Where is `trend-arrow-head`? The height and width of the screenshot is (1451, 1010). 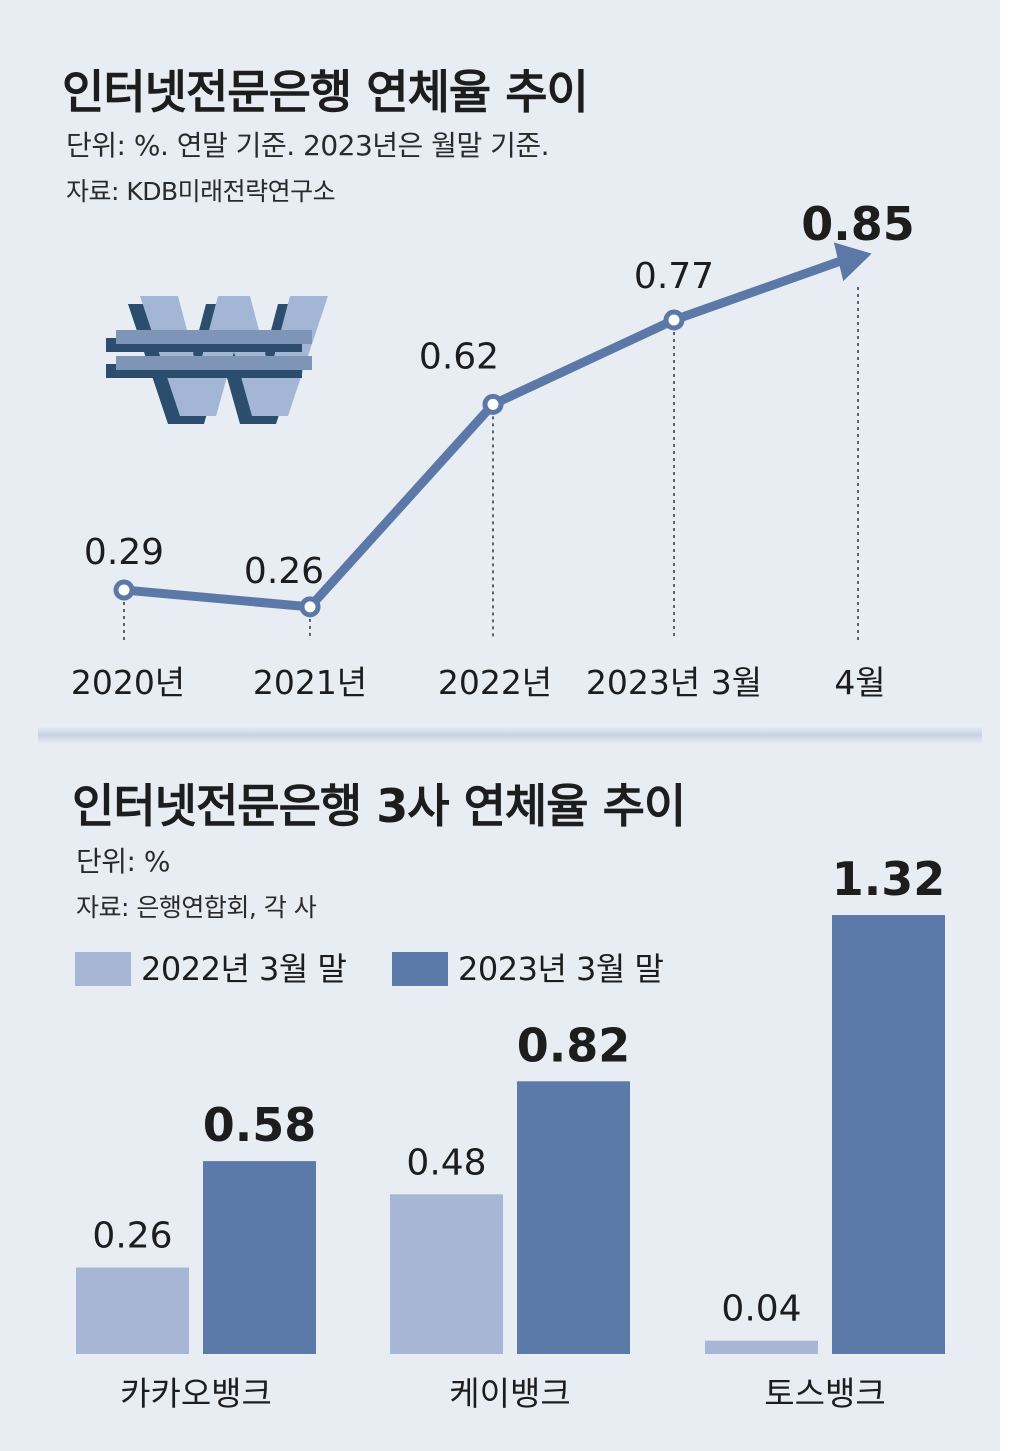
trend-arrow-head is located at coordinates (852, 262).